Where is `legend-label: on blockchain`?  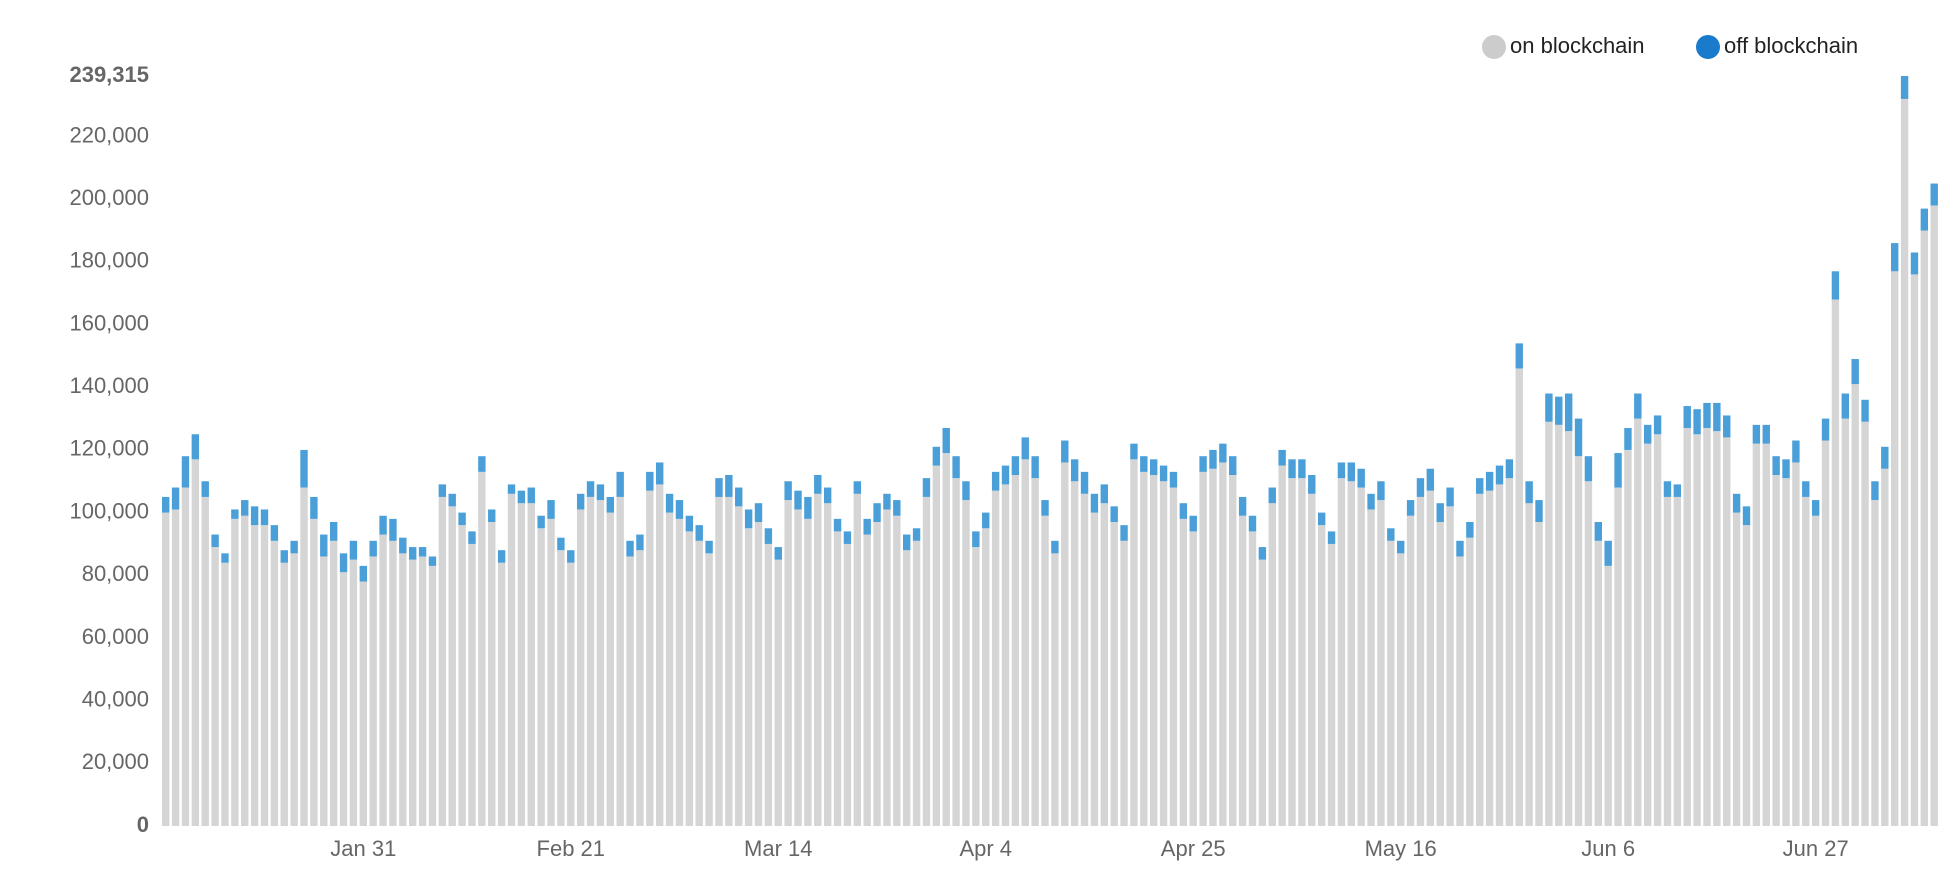
legend-label: on blockchain is located at coordinates (1577, 45).